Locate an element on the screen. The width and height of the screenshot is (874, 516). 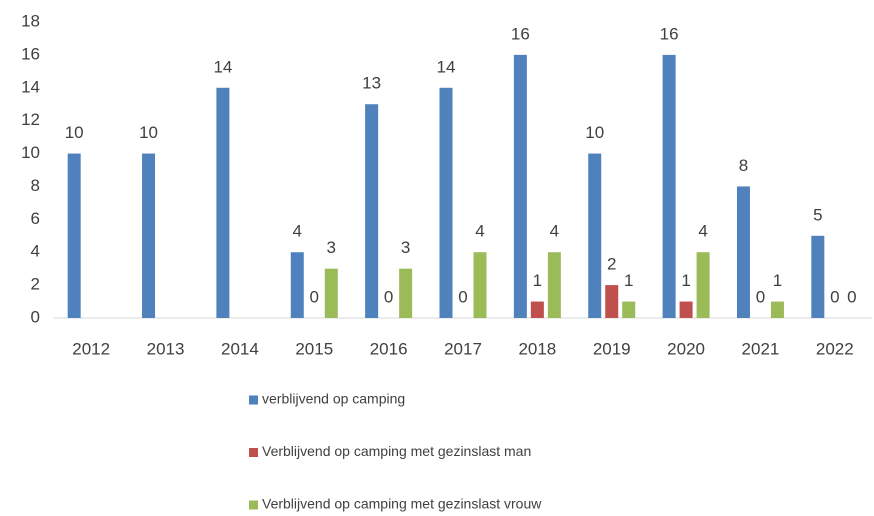
data-label: 5 is located at coordinates (817, 214).